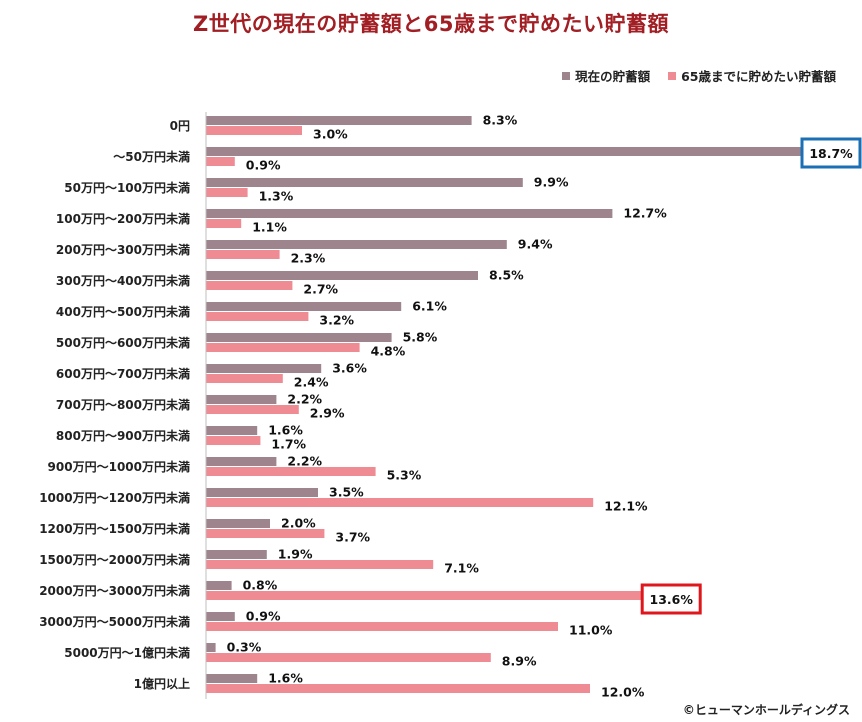 The height and width of the screenshot is (722, 862). I want to click on value-label: 3.5%, so click(346, 492).